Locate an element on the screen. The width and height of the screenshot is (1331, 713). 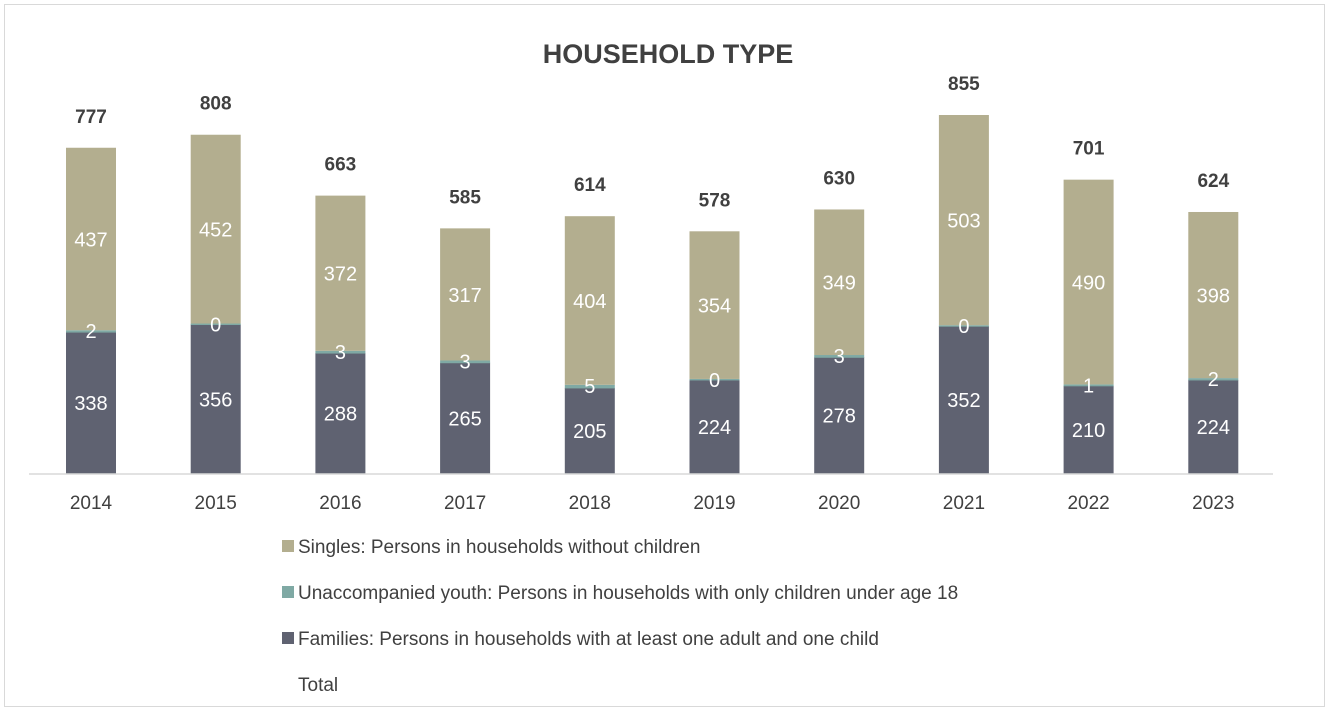
bar-singles-2023 is located at coordinates (1213, 295).